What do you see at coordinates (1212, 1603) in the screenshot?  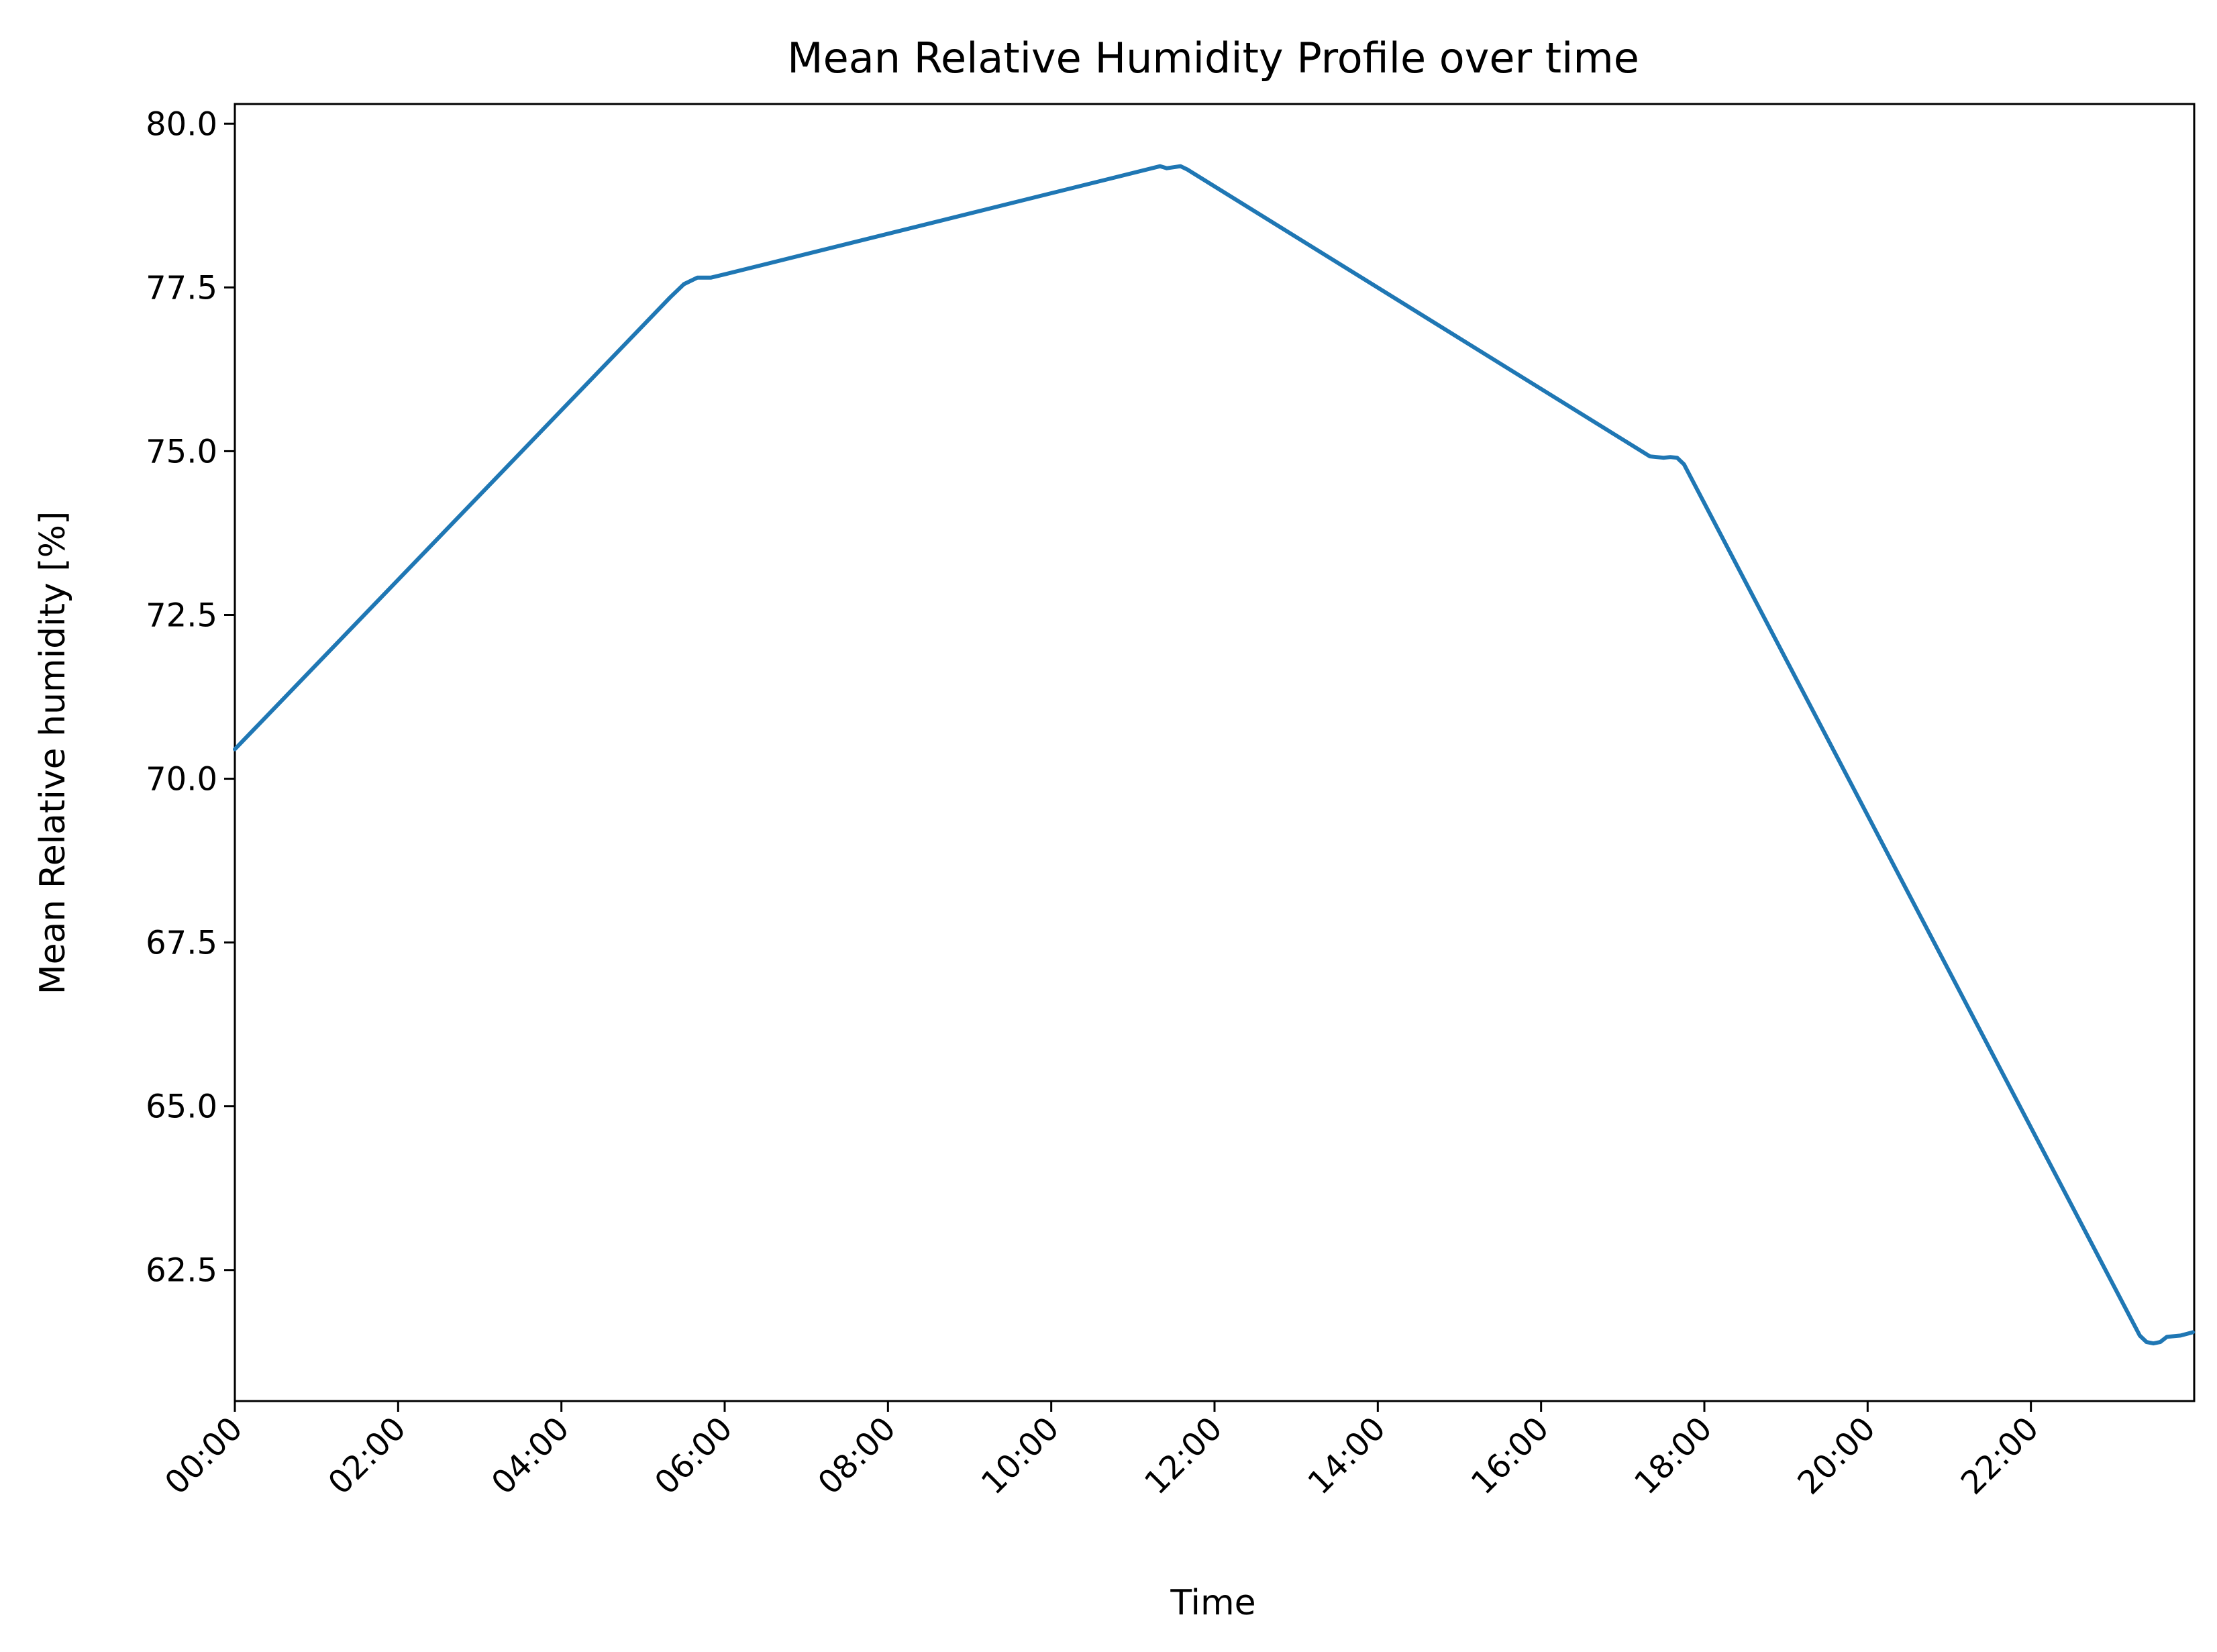 I see `x-axis-label: Time` at bounding box center [1212, 1603].